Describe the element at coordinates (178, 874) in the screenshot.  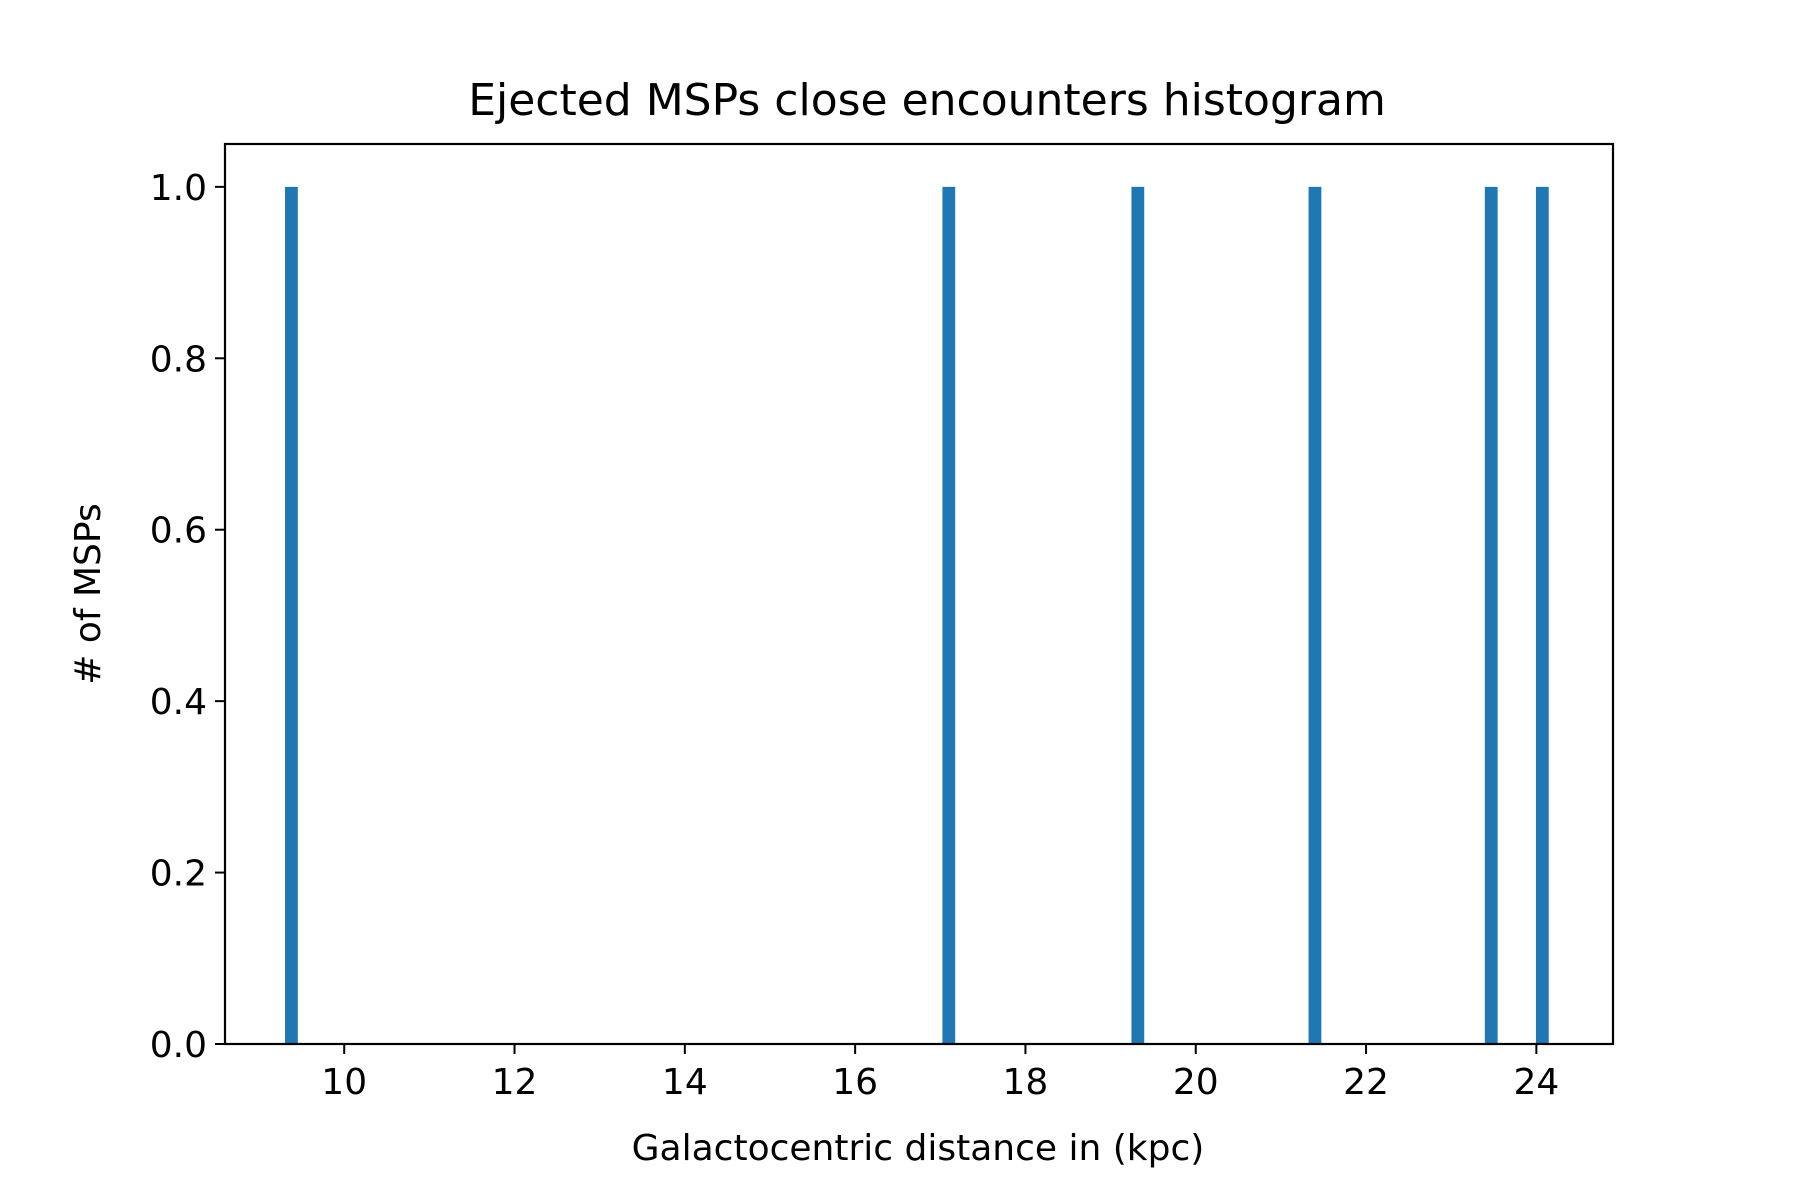
I see `y-tick-label: 0.2` at that location.